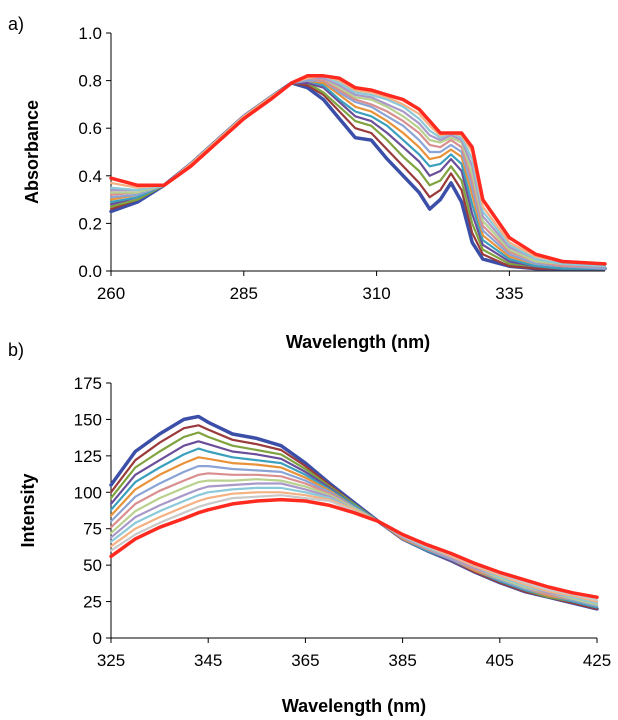 This screenshot has height=720, width=618. Describe the element at coordinates (88, 456) in the screenshot. I see `y-tick-label: 125` at that location.